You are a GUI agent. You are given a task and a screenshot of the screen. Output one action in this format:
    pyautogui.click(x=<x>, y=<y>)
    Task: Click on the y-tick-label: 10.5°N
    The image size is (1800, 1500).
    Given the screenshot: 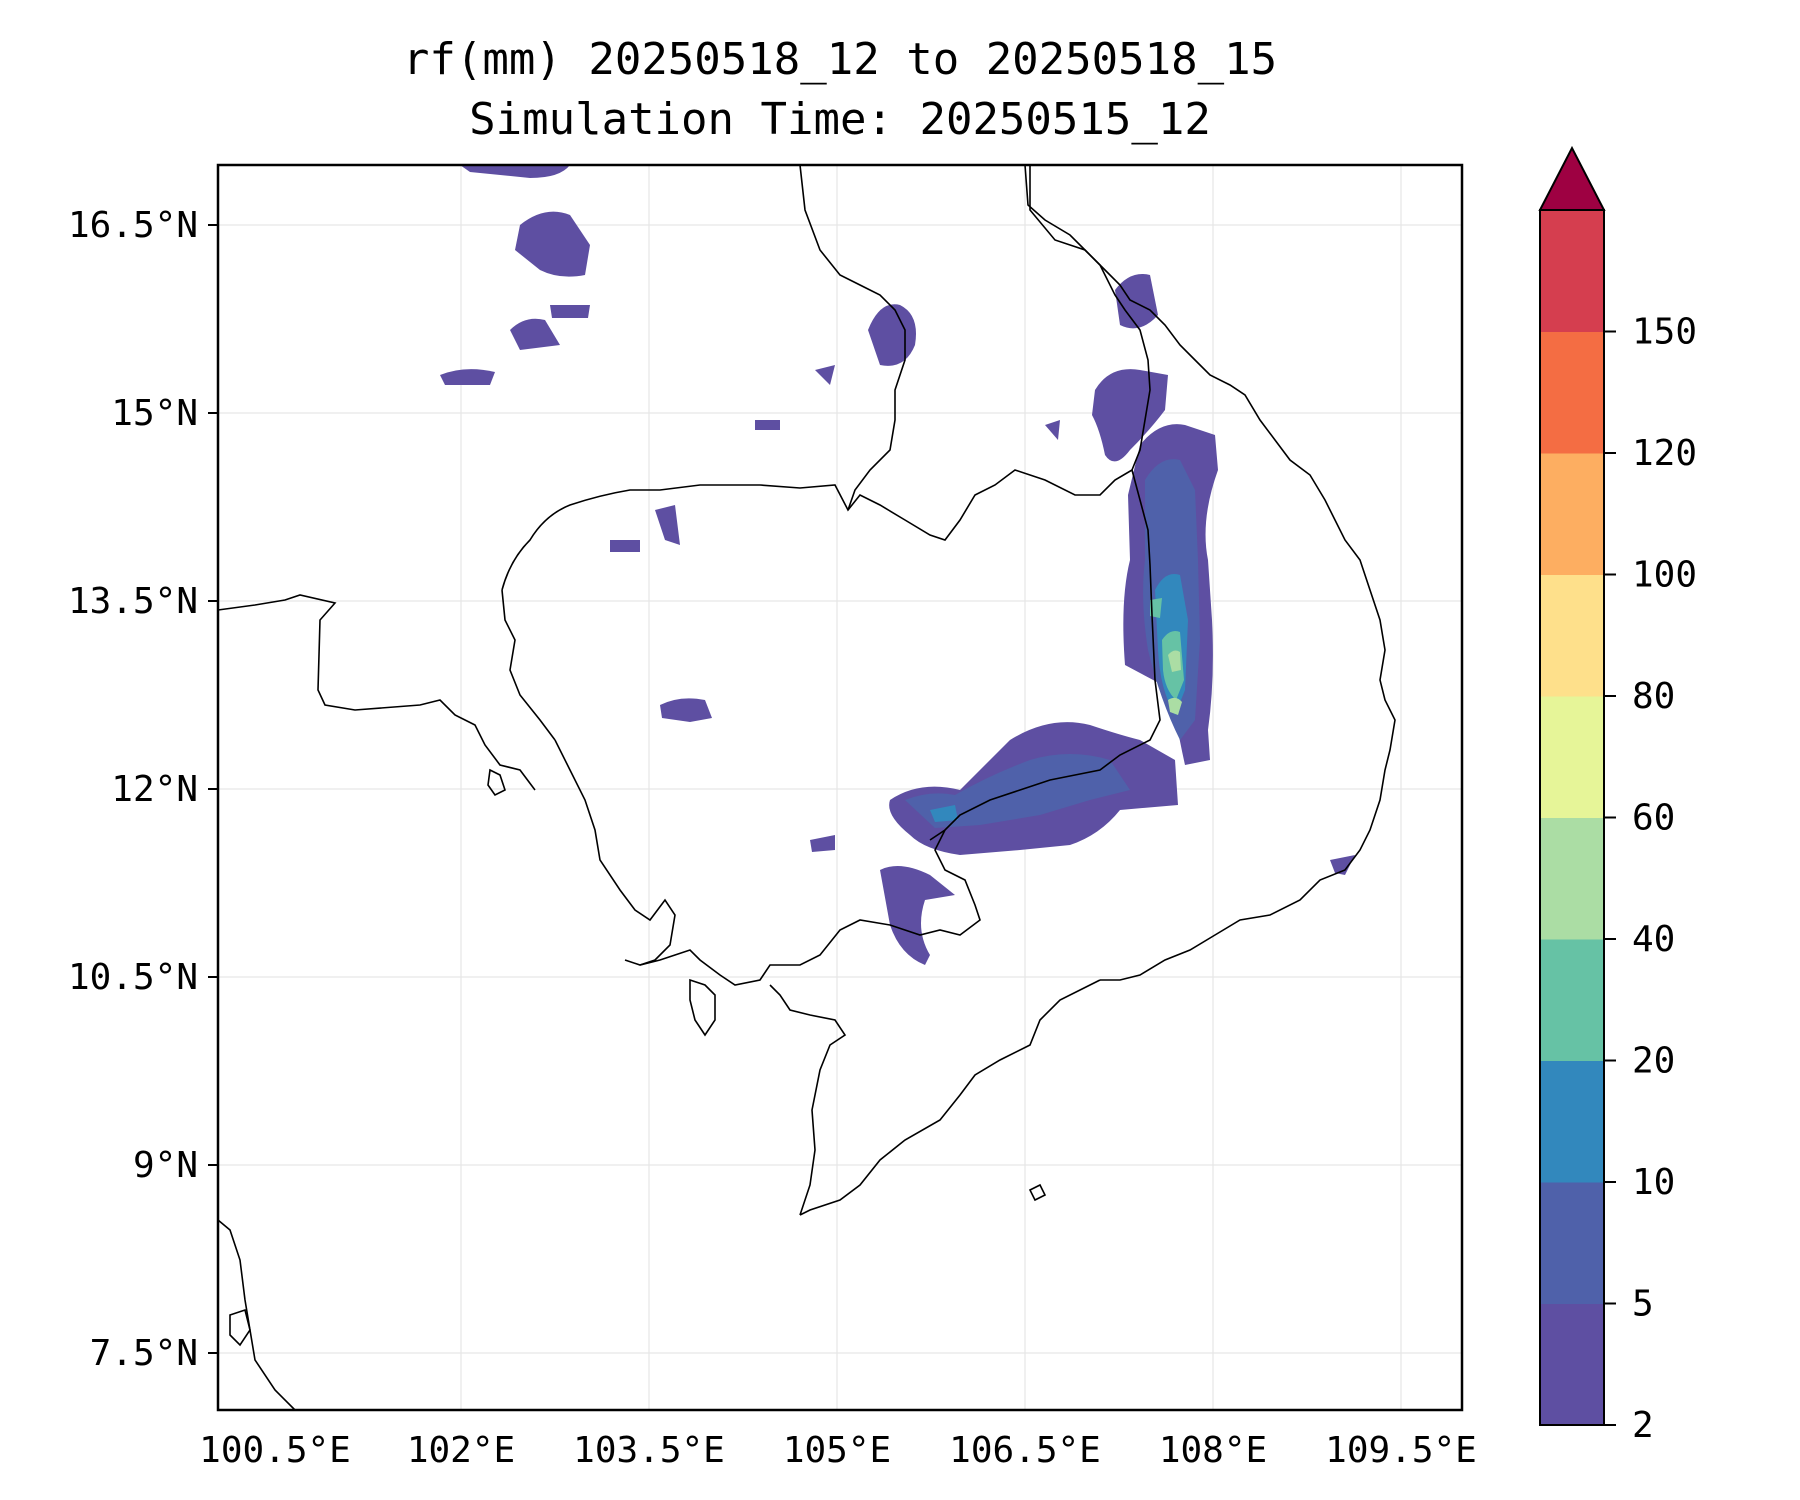 What is the action you would take?
    pyautogui.click(x=133, y=977)
    